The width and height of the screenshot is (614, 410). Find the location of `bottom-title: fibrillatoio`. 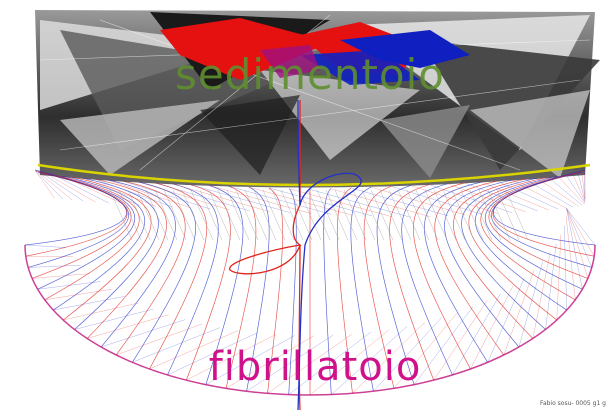

bottom-title: fibrillatoio is located at coordinates (315, 367).